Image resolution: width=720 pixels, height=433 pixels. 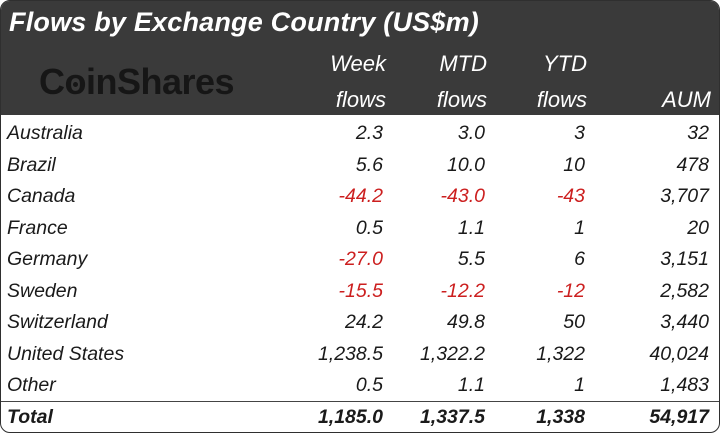 What do you see at coordinates (31, 164) in the screenshot?
I see `country-name: Brazil` at bounding box center [31, 164].